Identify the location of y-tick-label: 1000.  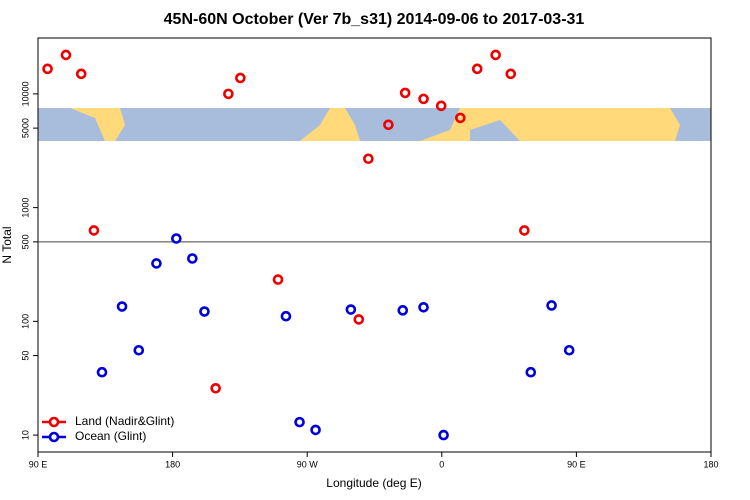
(25, 208).